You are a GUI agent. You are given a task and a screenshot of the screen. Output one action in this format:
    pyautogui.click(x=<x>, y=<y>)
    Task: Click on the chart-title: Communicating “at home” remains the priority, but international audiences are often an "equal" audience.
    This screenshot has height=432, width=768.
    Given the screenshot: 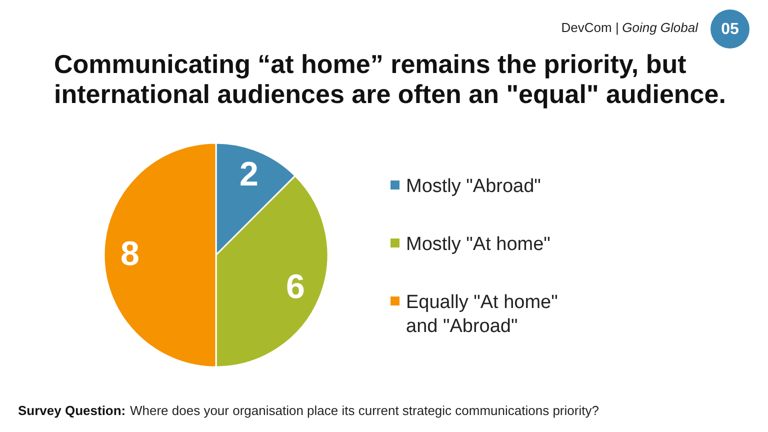 What is the action you would take?
    pyautogui.click(x=390, y=79)
    